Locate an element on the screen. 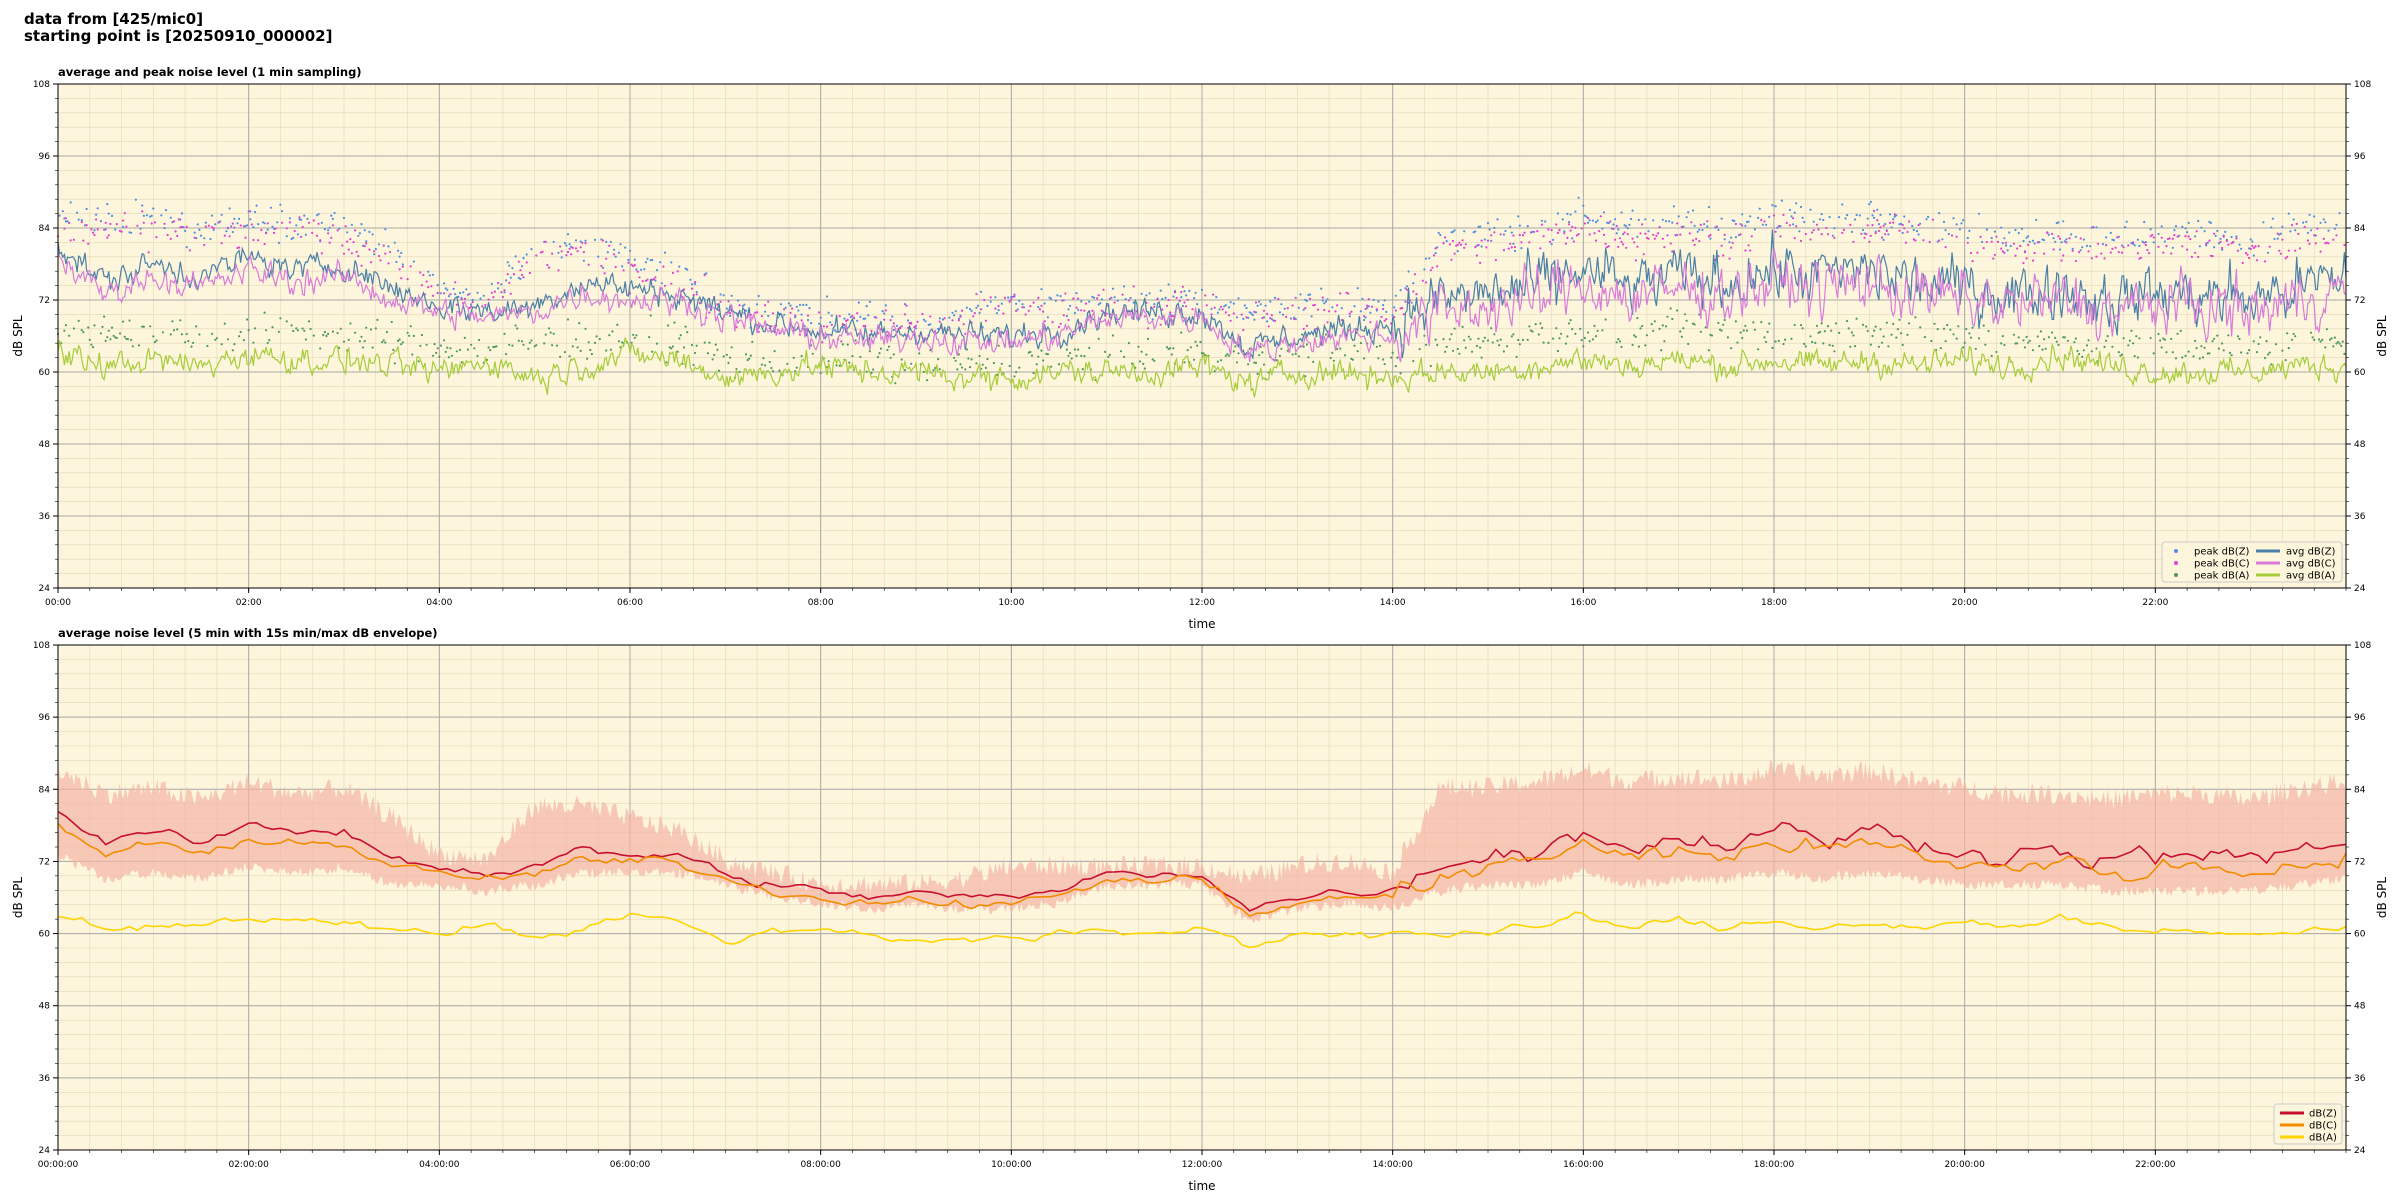 The image size is (2400, 1200). panel-1-ytick-label-right: 108 is located at coordinates (2362, 85).